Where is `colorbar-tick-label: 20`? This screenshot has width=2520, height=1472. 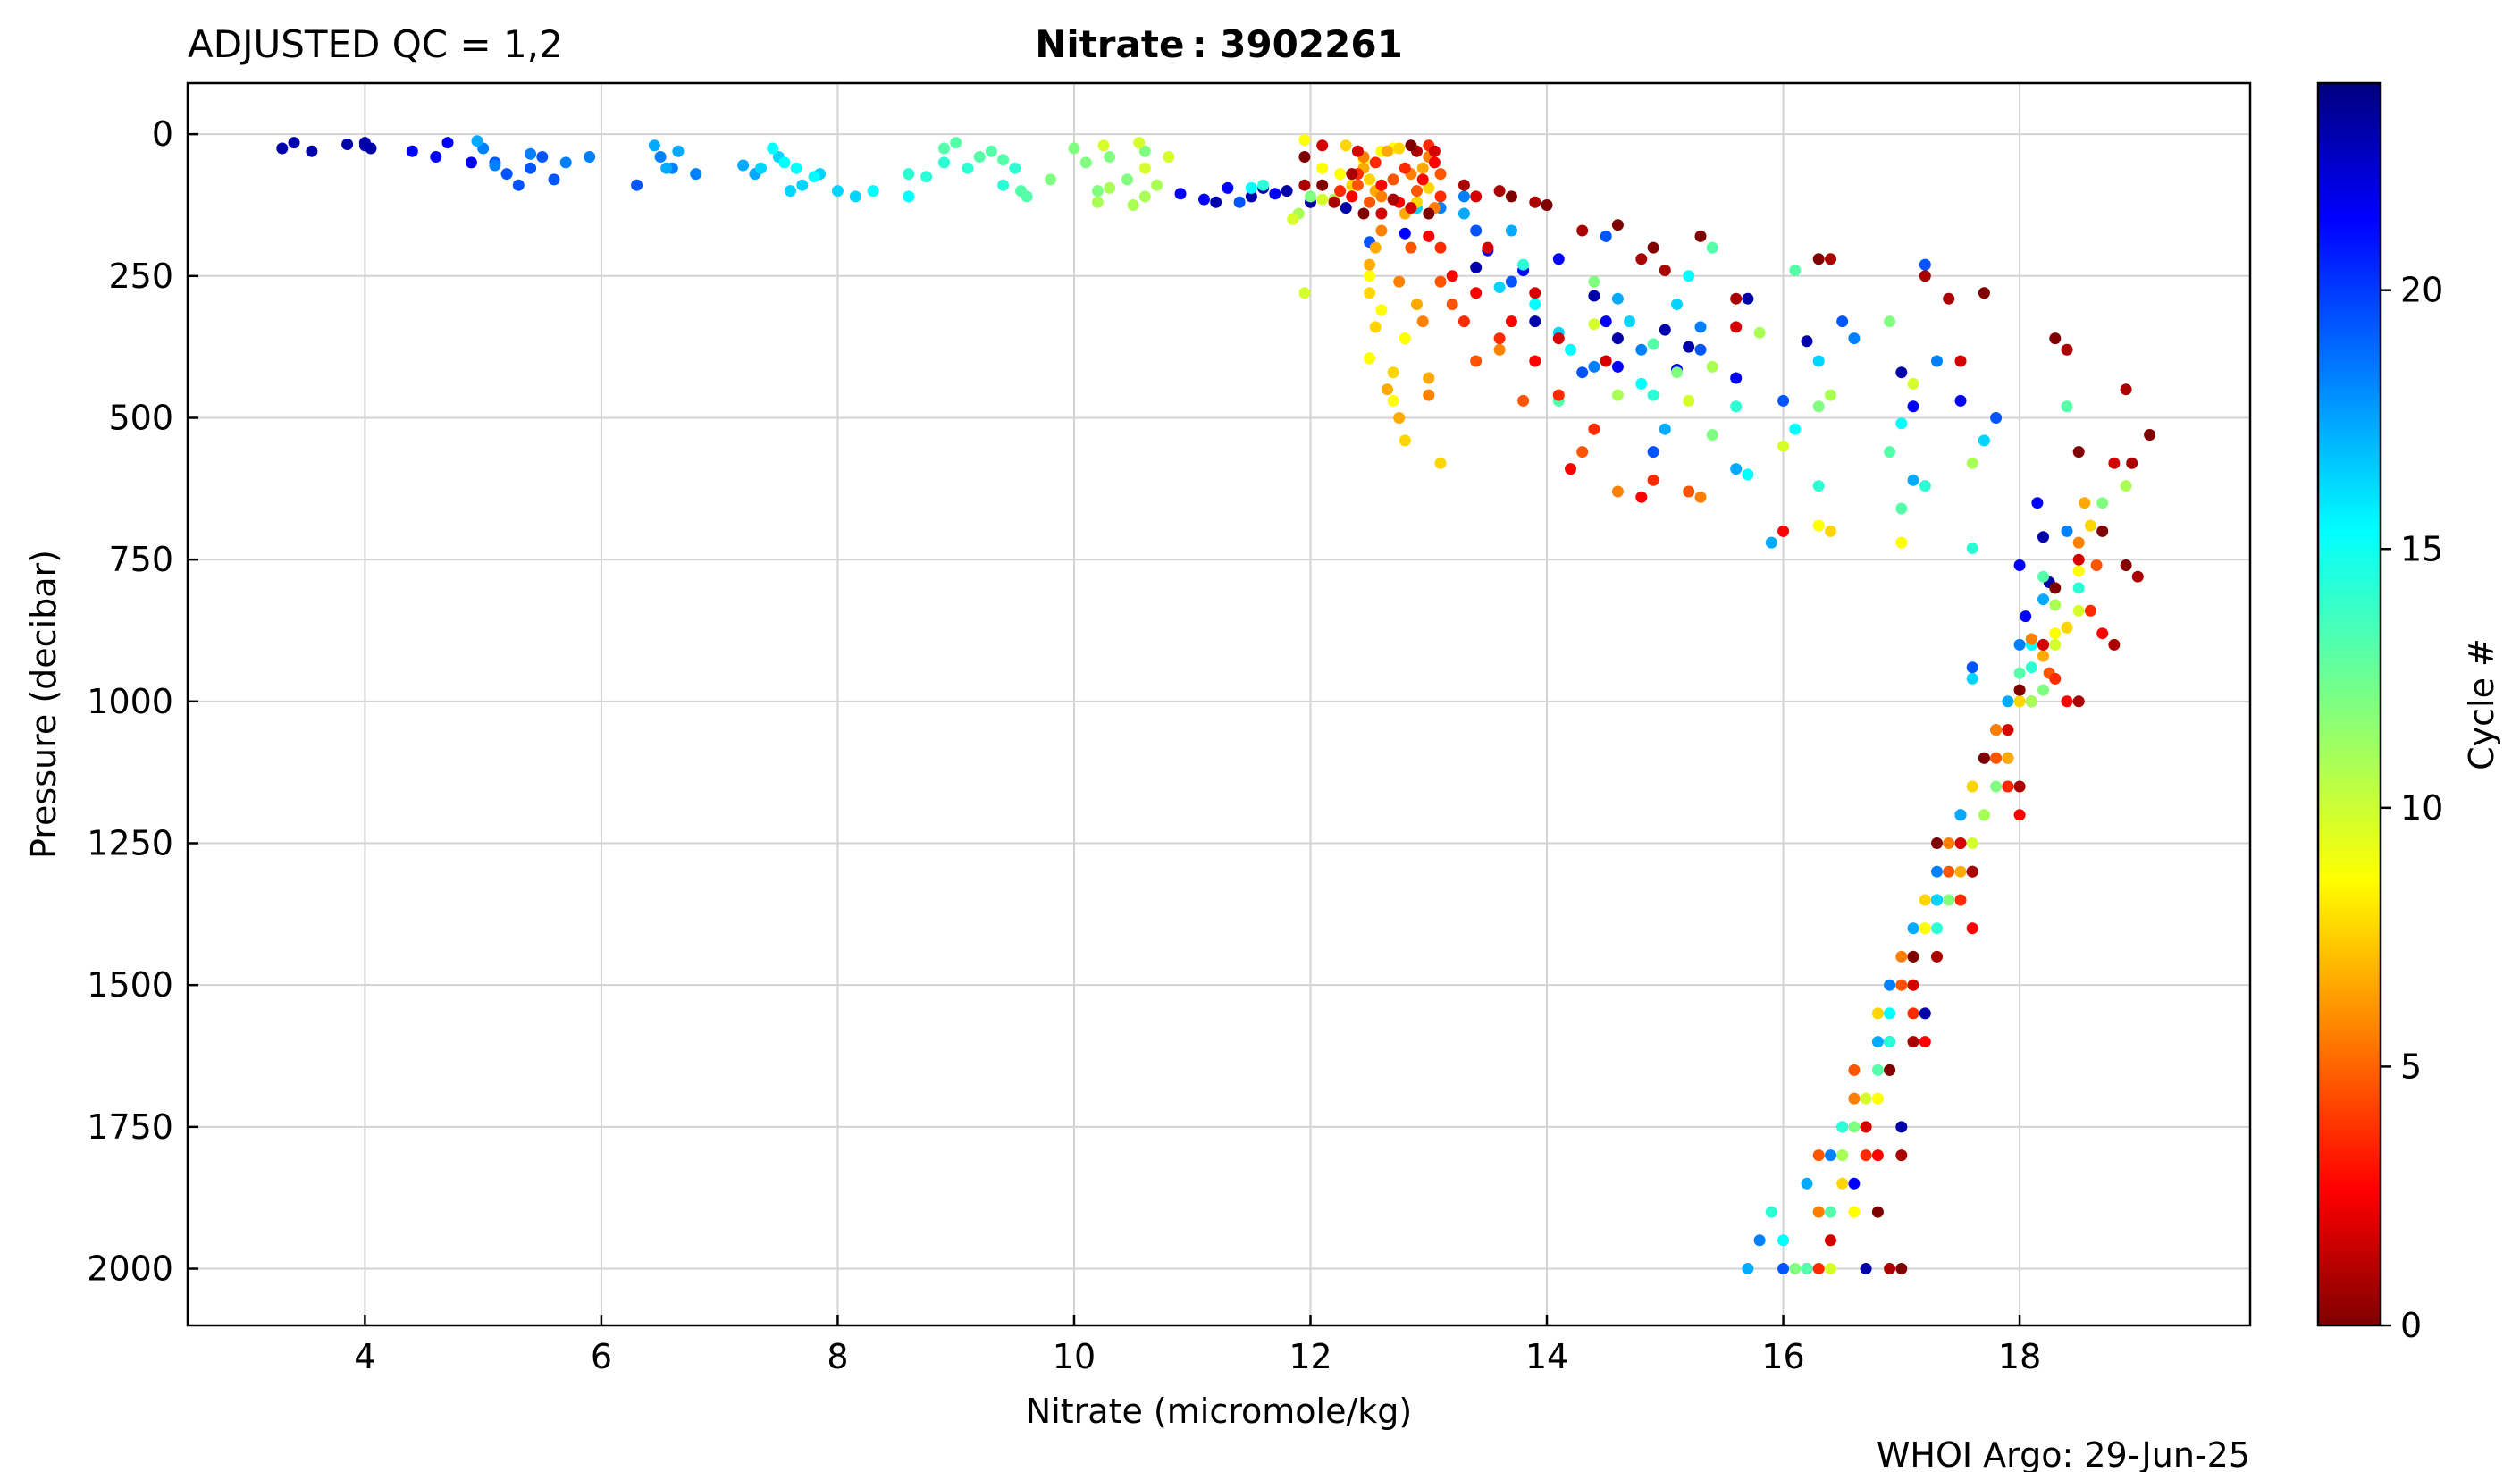 colorbar-tick-label: 20 is located at coordinates (2421, 290).